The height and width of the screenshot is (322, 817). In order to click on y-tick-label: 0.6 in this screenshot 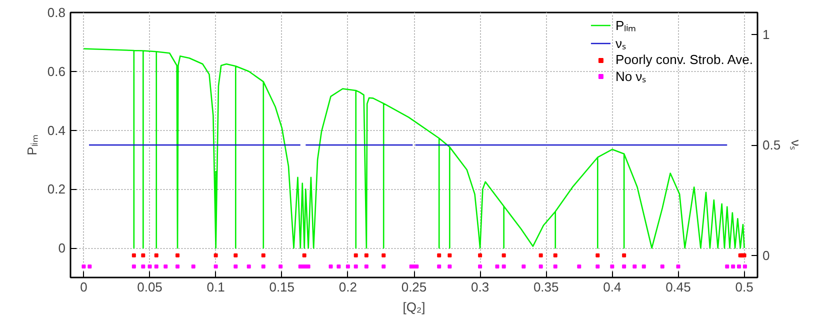, I will do `click(56, 71)`.